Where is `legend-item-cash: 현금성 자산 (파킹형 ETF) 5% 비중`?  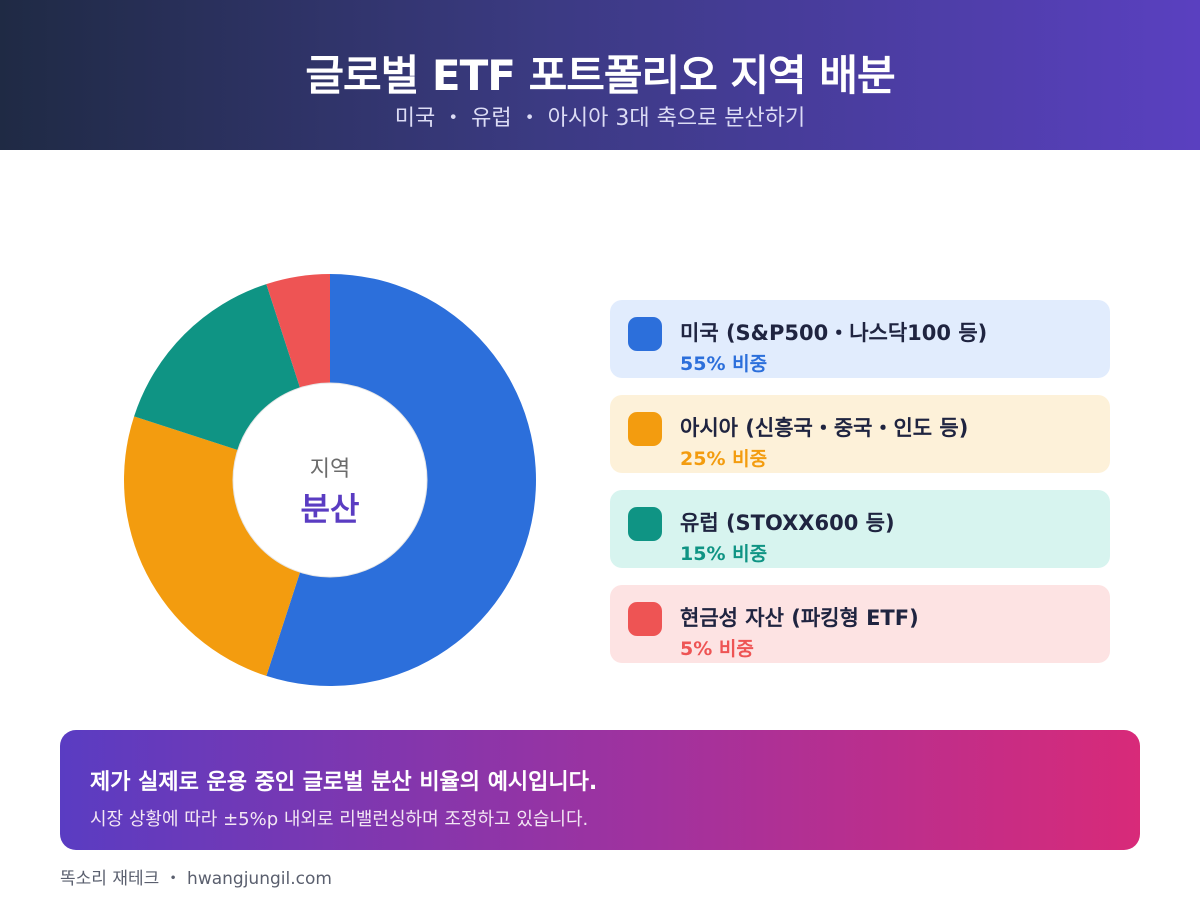 legend-item-cash: 현금성 자산 (파킹형 ETF) 5% 비중 is located at coordinates (860, 624).